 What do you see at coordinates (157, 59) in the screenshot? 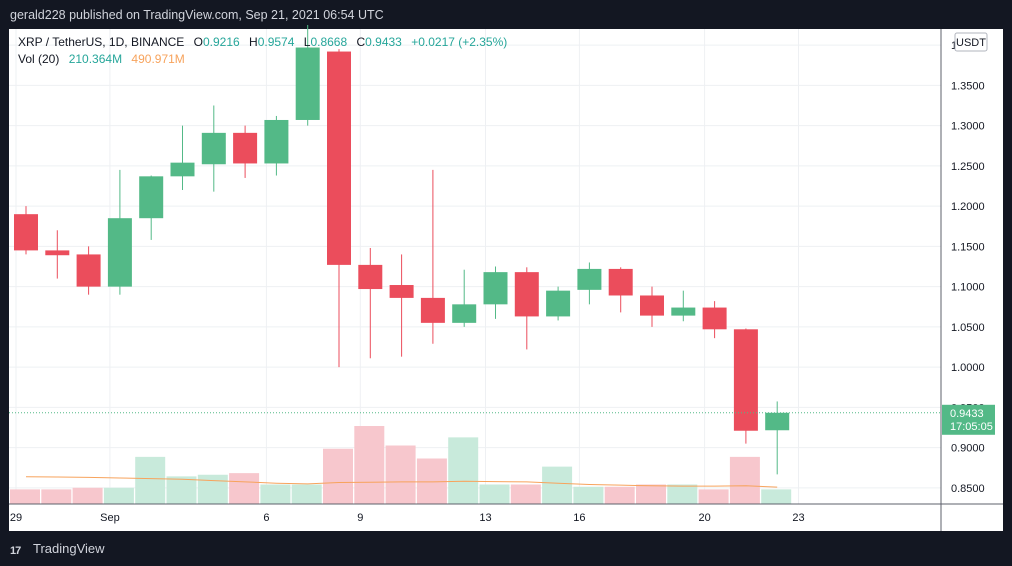
I see `legend-volume-ma-value: 490.971M` at bounding box center [157, 59].